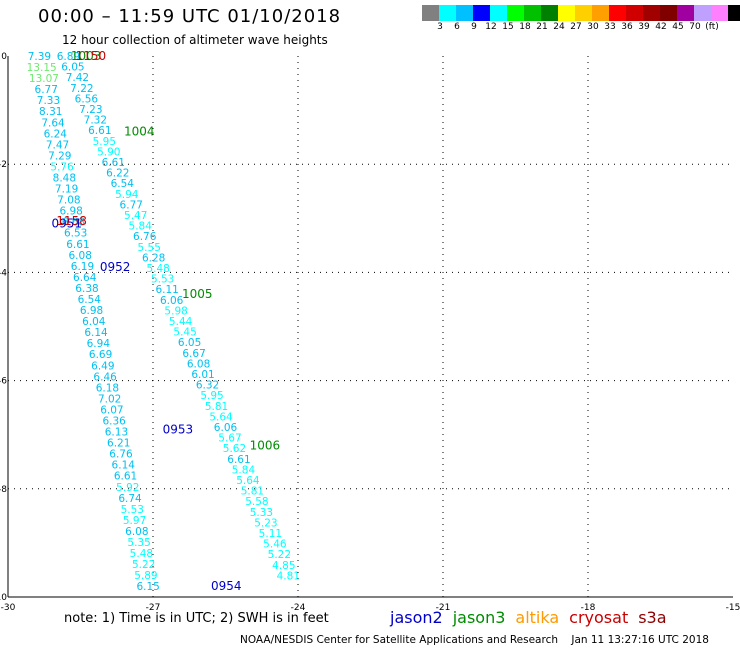  What do you see at coordinates (733, 608) in the screenshot?
I see `x-tick-label: -15` at bounding box center [733, 608].